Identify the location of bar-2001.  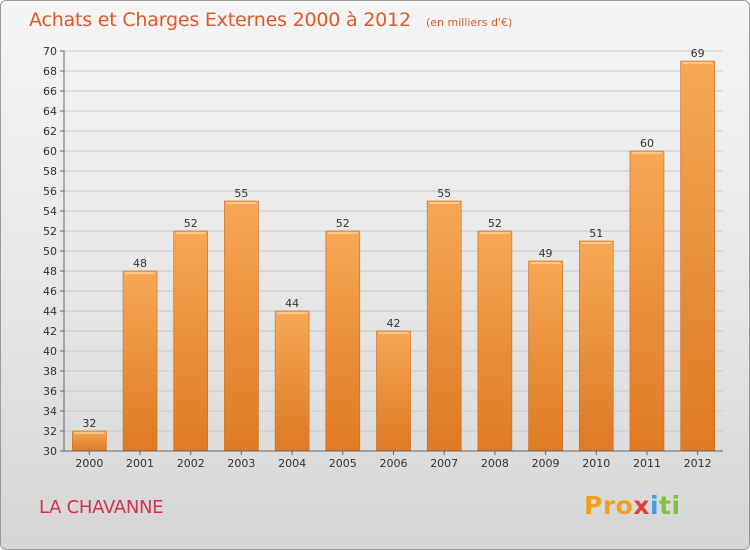
(140, 361).